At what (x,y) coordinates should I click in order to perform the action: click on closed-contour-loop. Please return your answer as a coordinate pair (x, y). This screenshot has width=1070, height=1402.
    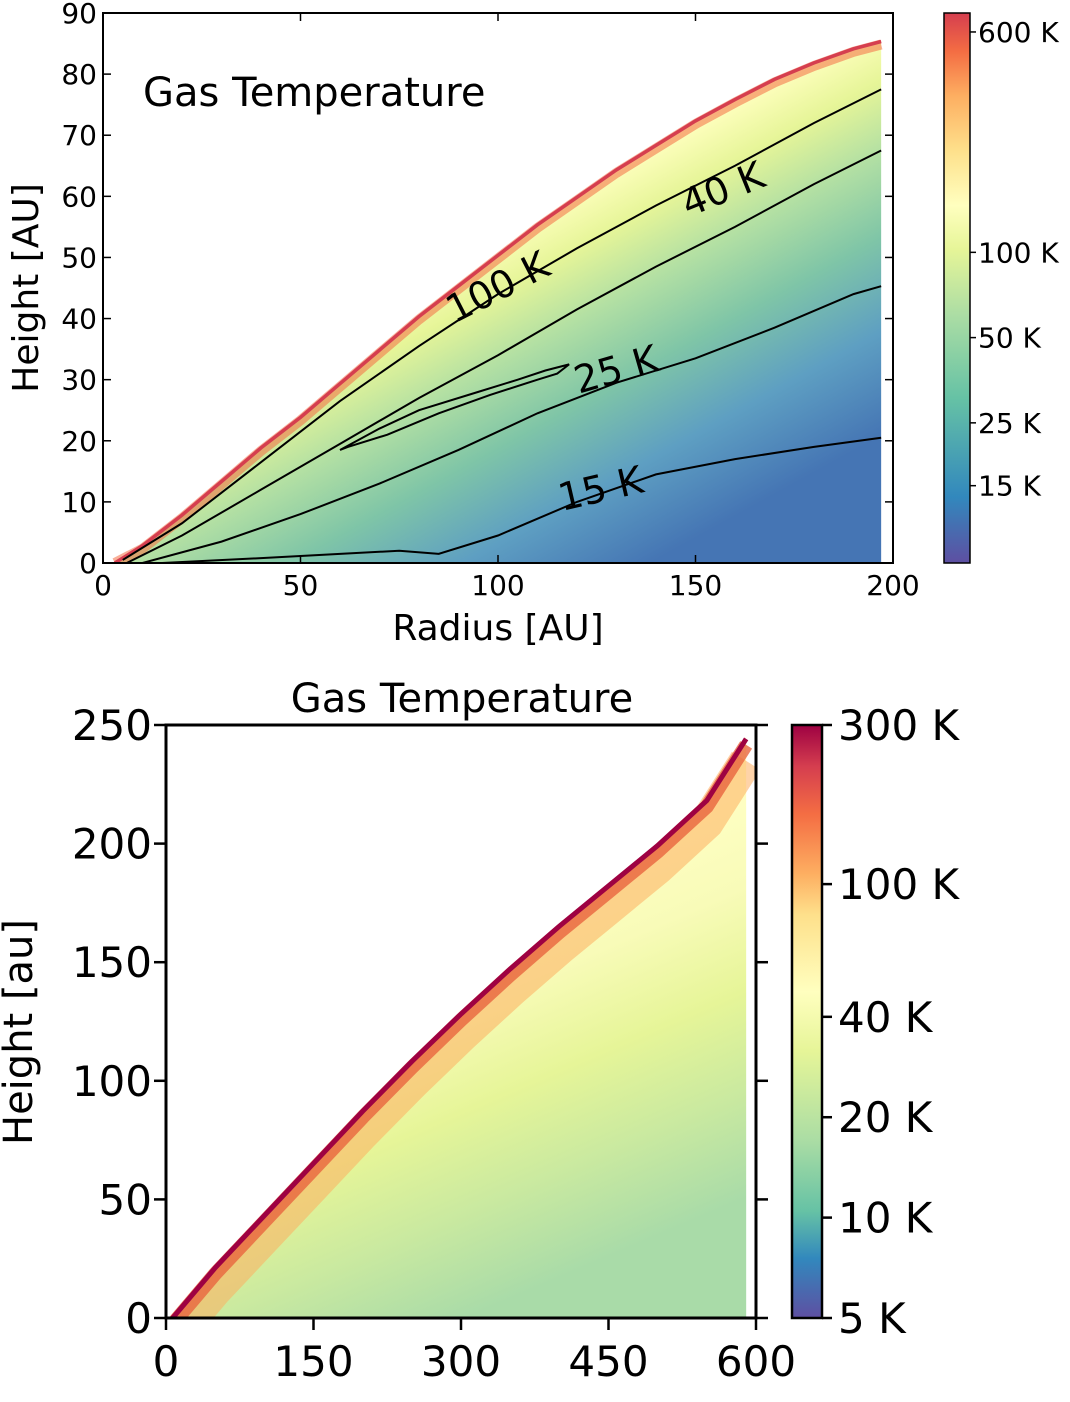
    Looking at the image, I should click on (454, 407).